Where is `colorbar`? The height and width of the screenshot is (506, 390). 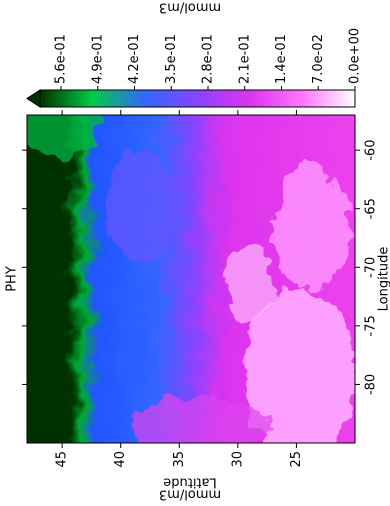
colorbar is located at coordinates (197, 98).